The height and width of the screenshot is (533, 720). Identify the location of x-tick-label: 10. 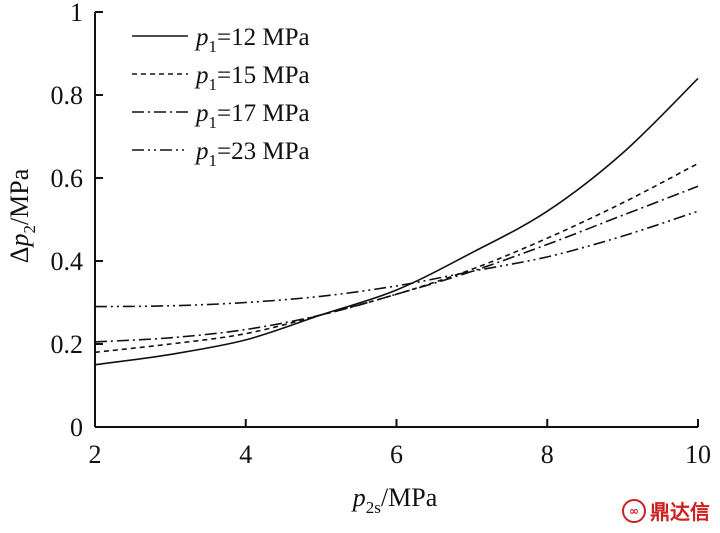
(698, 454).